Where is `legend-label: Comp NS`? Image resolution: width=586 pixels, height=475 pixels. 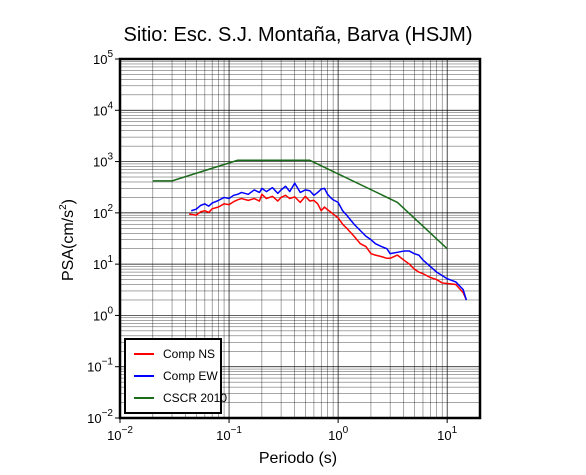 legend-label: Comp NS is located at coordinates (189, 354).